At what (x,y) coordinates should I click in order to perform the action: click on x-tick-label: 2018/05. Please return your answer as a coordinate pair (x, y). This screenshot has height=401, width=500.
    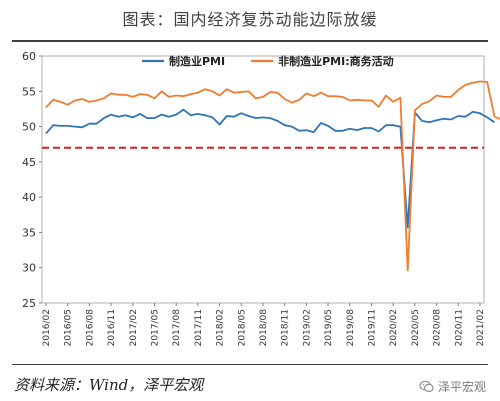
    Looking at the image, I should click on (242, 327).